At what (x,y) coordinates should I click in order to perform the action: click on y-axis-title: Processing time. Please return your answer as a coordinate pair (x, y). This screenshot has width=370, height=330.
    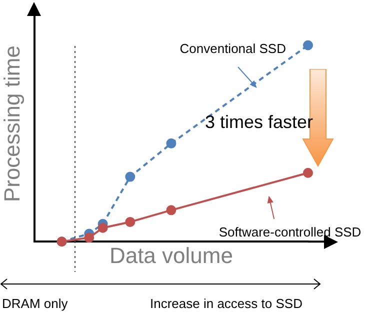
    Looking at the image, I should click on (12, 124).